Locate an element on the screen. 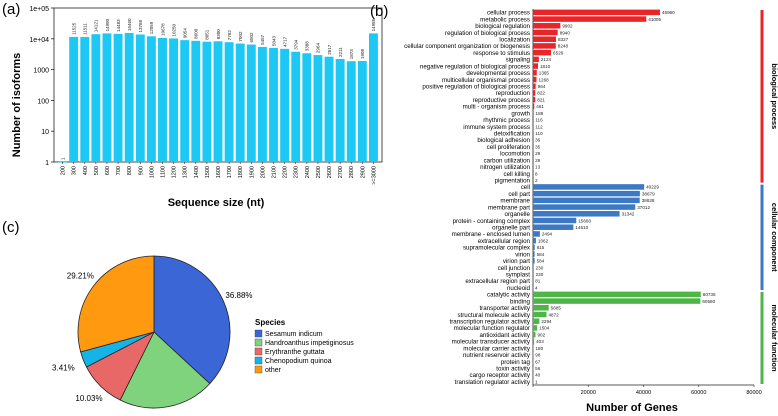 The image size is (778, 416). panel-a-bar-value-label: 3388 is located at coordinates (307, 46).